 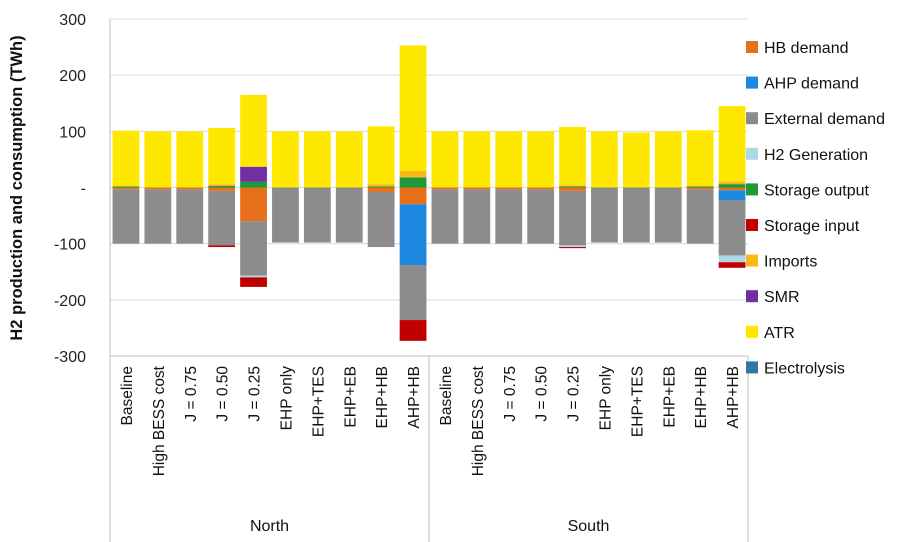 What do you see at coordinates (350, 397) in the screenshot?
I see `x-category-label: EHP+EB` at bounding box center [350, 397].